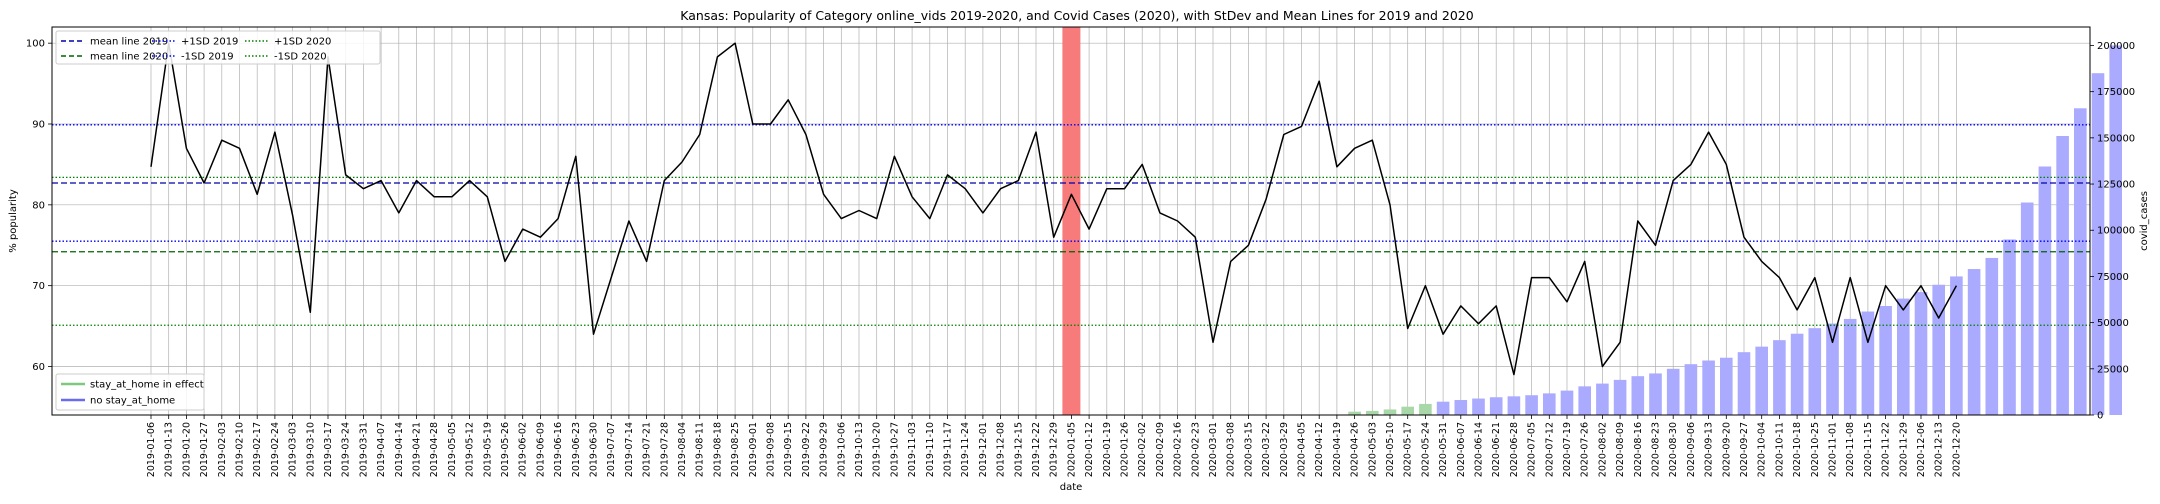  What do you see at coordinates (1125, 449) in the screenshot?
I see `x-tick-label: 2020-01-26` at bounding box center [1125, 449].